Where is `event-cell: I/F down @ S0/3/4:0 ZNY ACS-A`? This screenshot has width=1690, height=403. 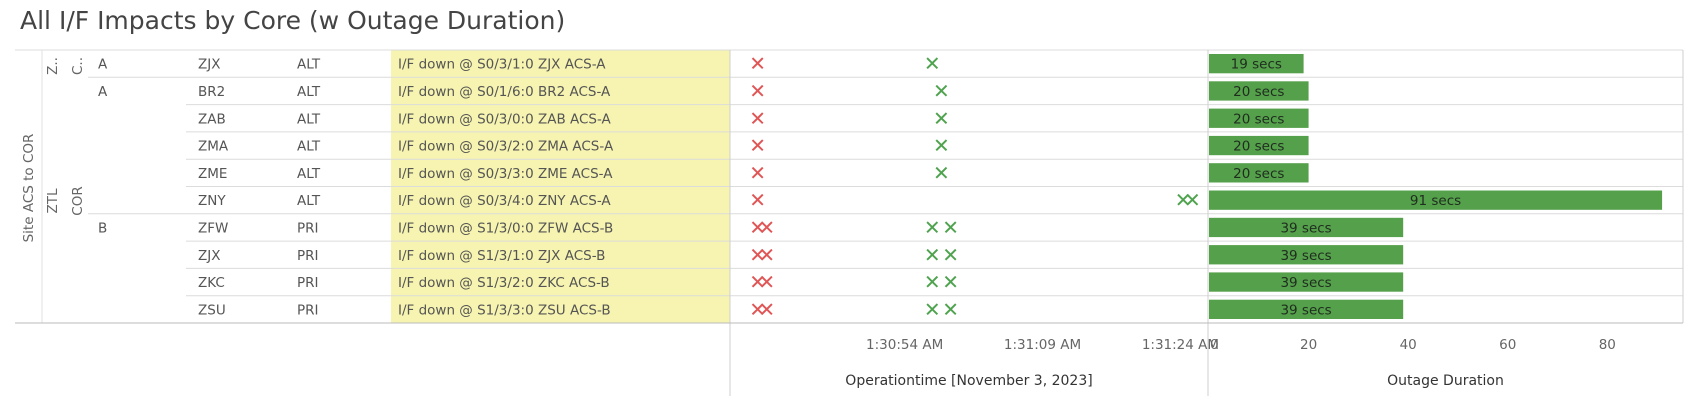
event-cell: I/F down @ S0/3/4:0 ZNY ACS-A is located at coordinates (504, 201).